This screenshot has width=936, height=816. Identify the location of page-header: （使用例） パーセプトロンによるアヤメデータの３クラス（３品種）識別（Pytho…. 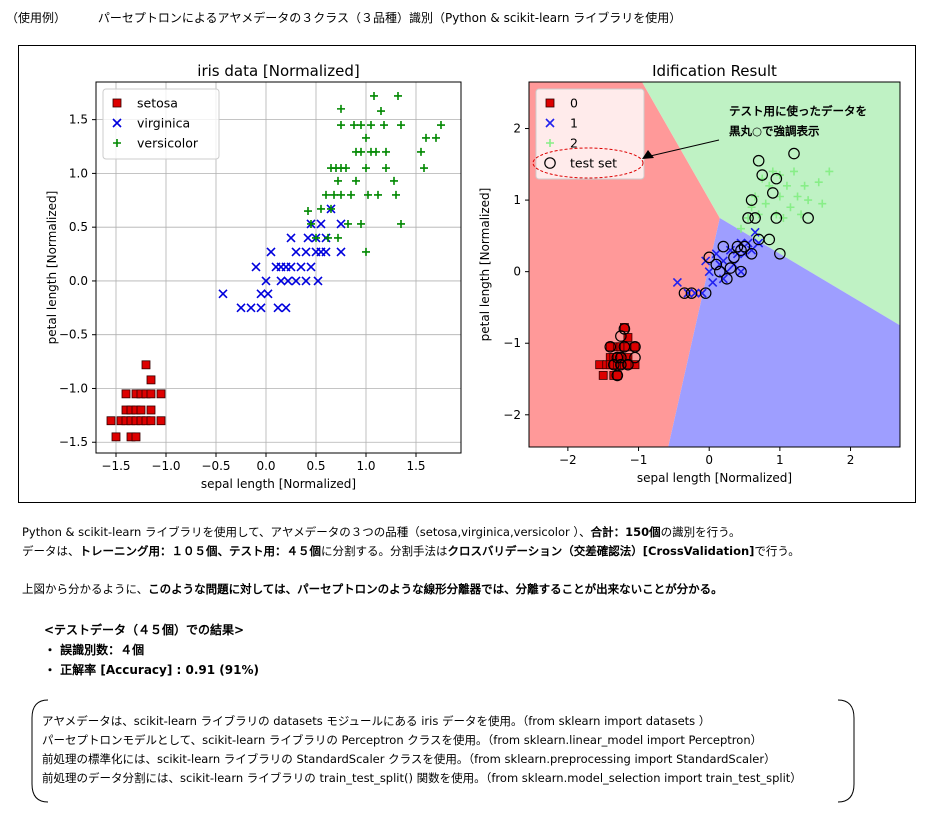
(343, 17).